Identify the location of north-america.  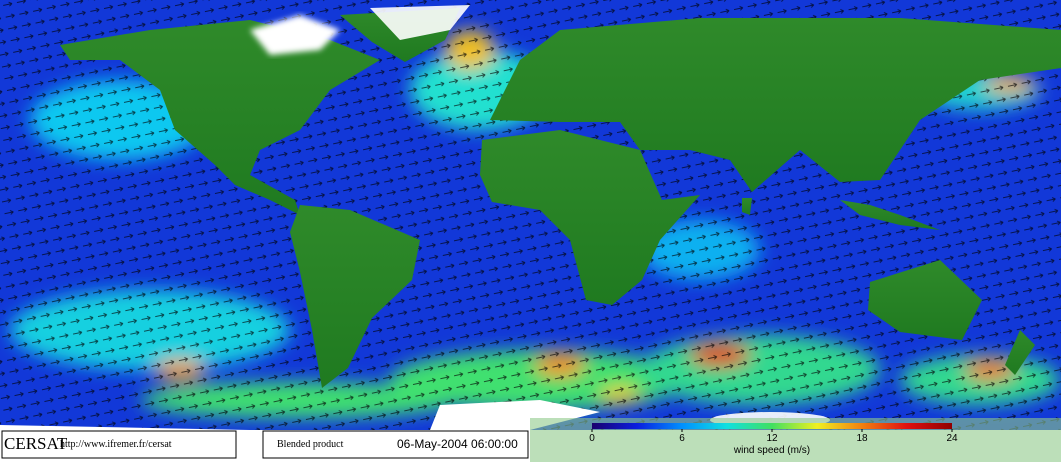
(220, 117).